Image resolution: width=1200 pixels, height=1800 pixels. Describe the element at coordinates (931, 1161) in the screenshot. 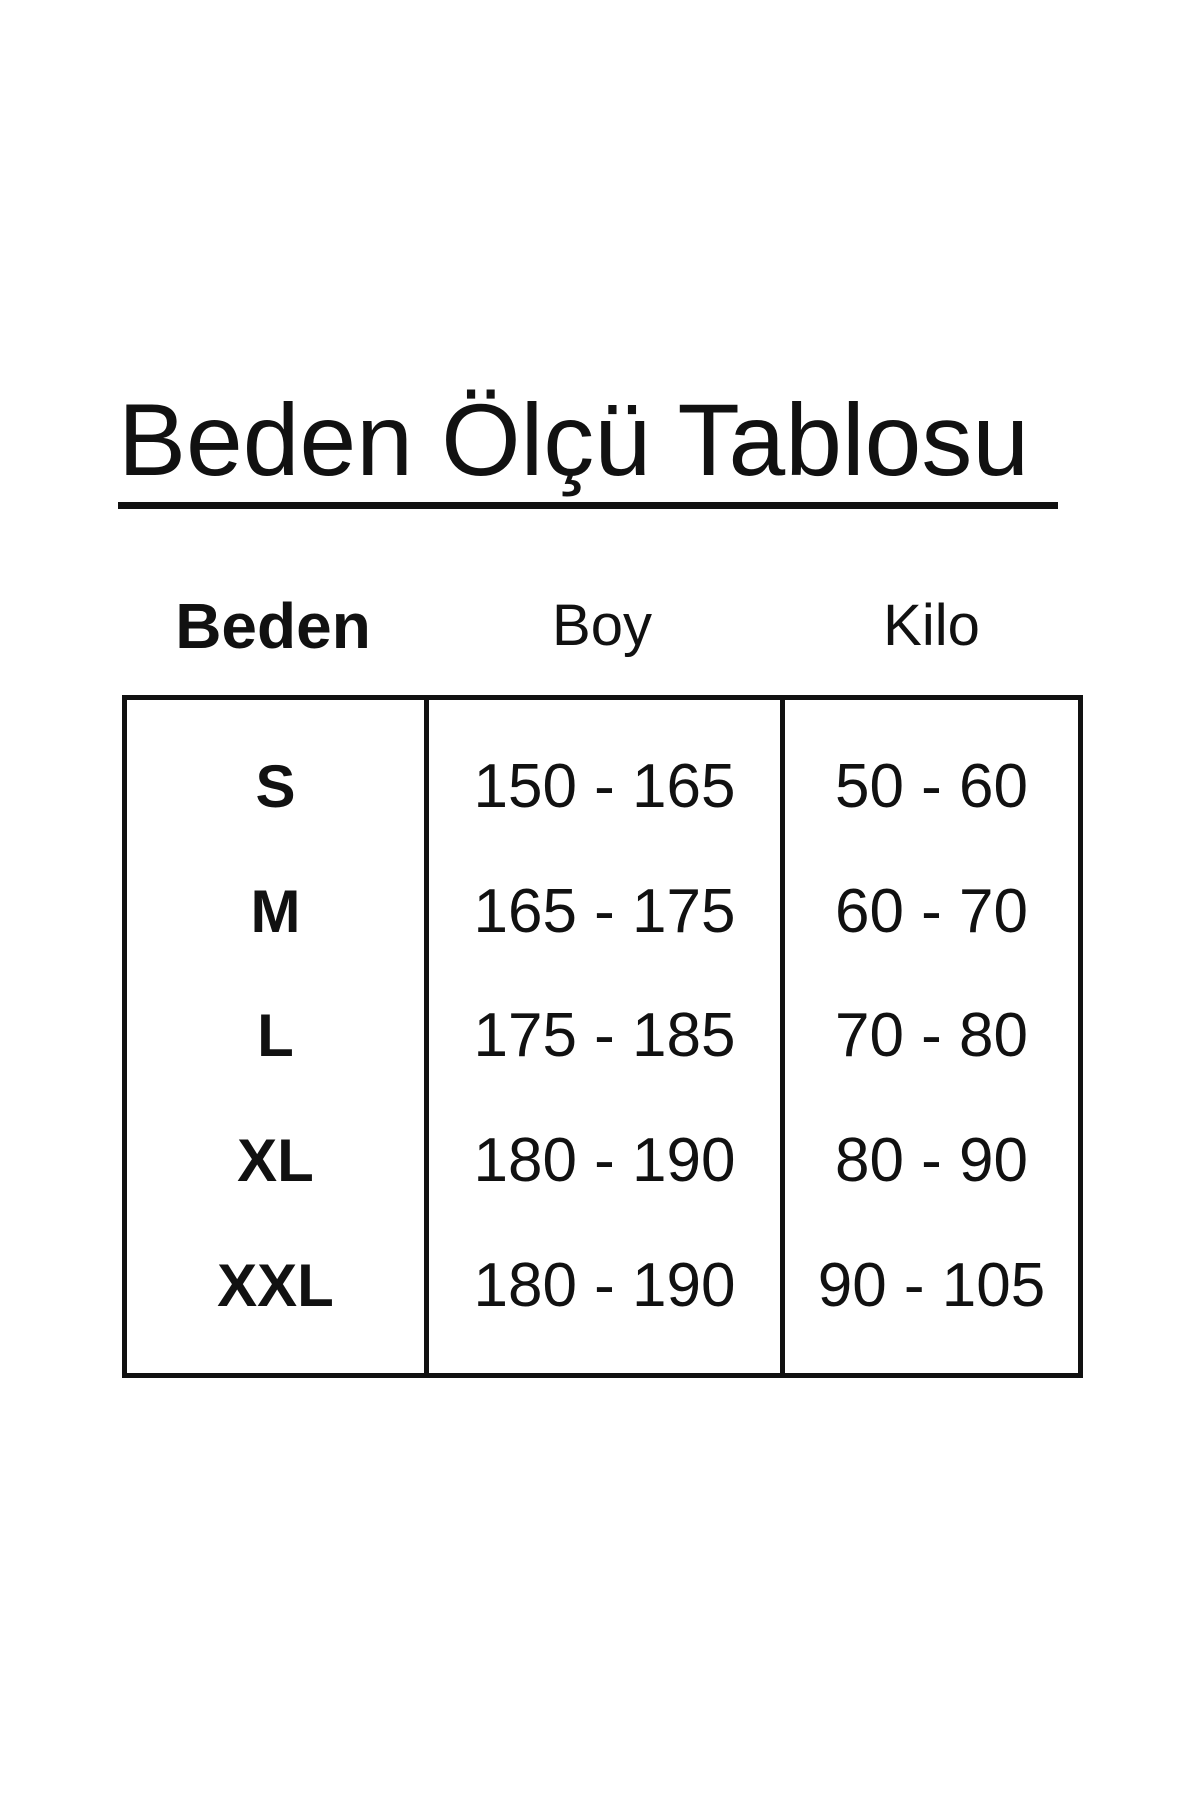

I see `weight-range-xl: 80 - 90` at that location.